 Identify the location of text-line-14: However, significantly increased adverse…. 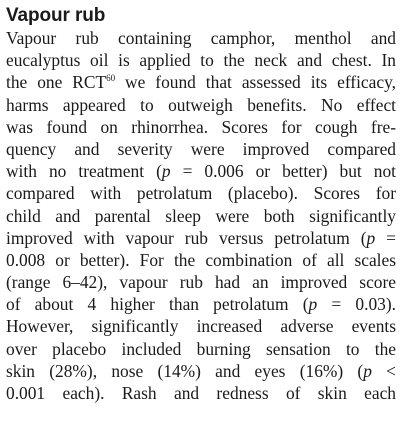
(201, 326).